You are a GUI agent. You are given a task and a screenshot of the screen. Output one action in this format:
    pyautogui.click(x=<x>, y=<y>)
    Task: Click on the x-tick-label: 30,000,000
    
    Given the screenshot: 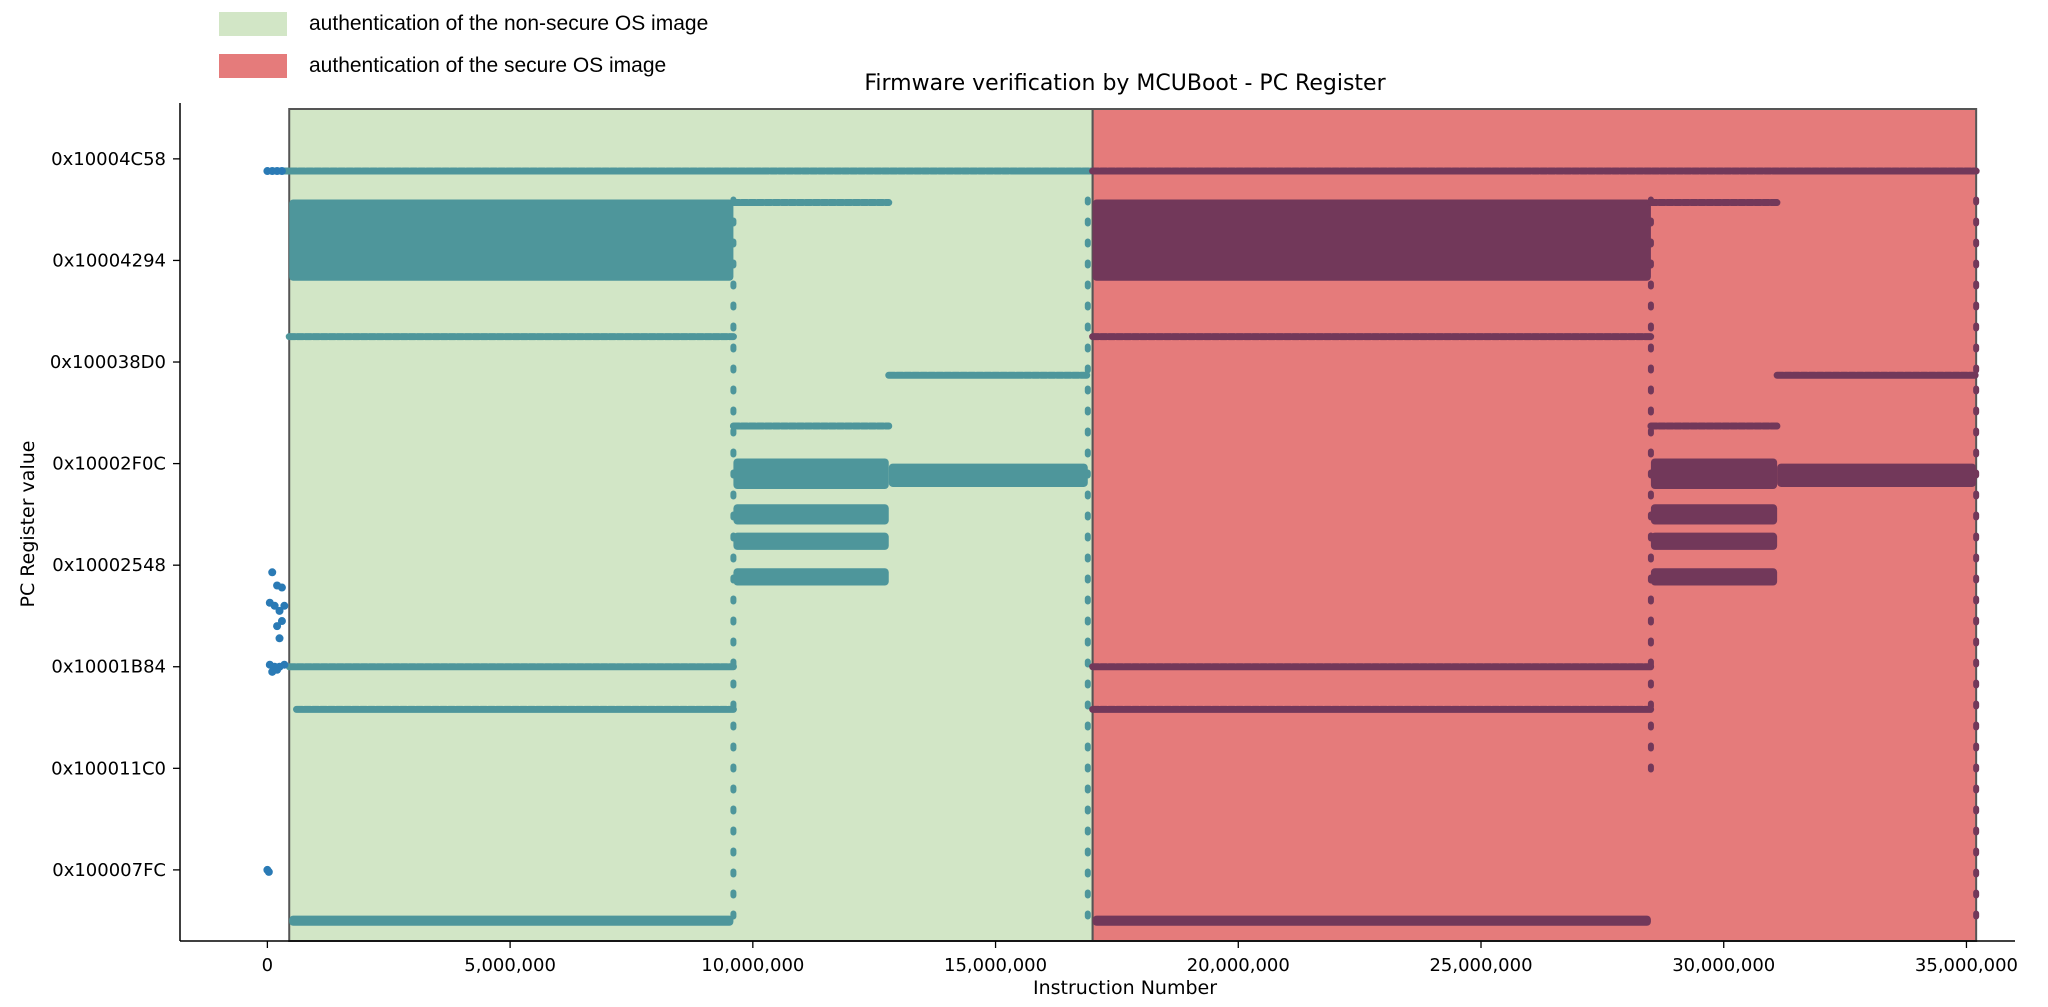 What is the action you would take?
    pyautogui.click(x=1723, y=965)
    